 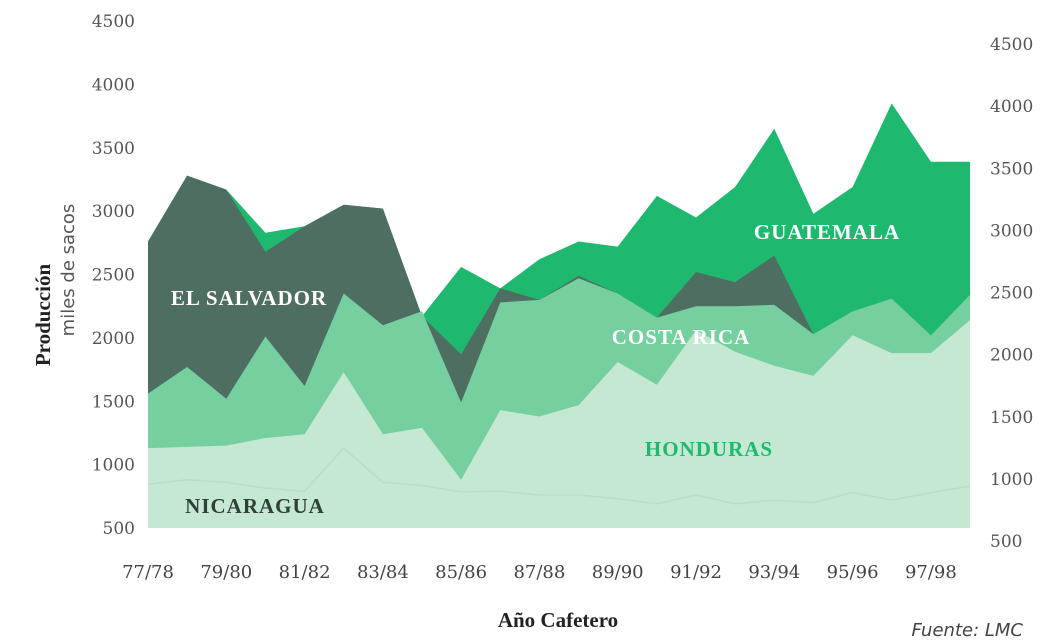 What do you see at coordinates (119, 529) in the screenshot?
I see `left-tick-label: 500` at bounding box center [119, 529].